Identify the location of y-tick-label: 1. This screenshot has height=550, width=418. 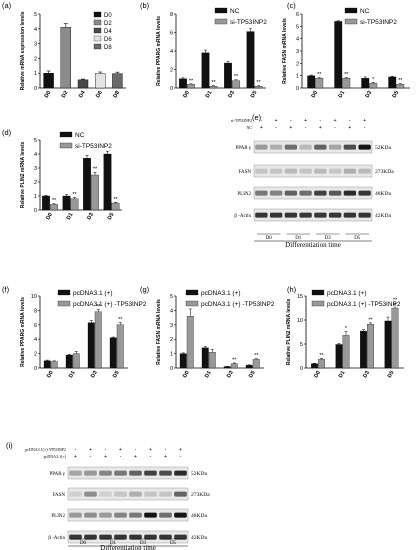
(35, 74).